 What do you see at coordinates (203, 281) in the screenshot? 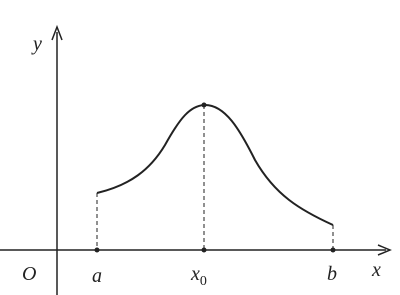
I see `point-label-subscript: 0` at bounding box center [203, 281].